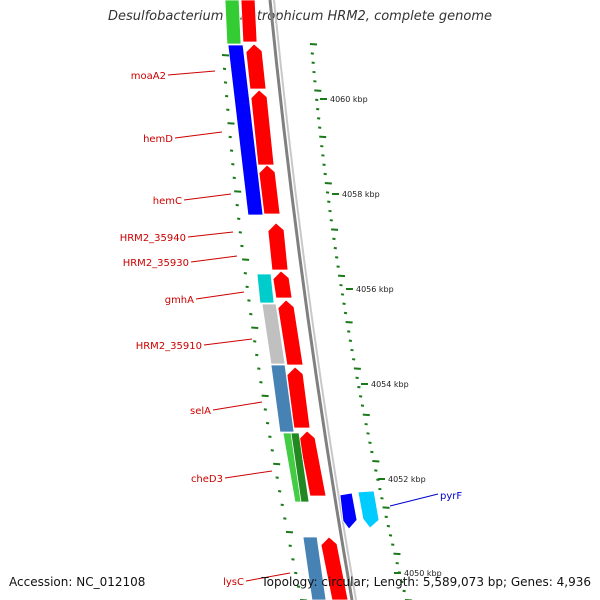  Describe the element at coordinates (179, 300) in the screenshot. I see `gene-label-gmhA: gmhA` at that location.